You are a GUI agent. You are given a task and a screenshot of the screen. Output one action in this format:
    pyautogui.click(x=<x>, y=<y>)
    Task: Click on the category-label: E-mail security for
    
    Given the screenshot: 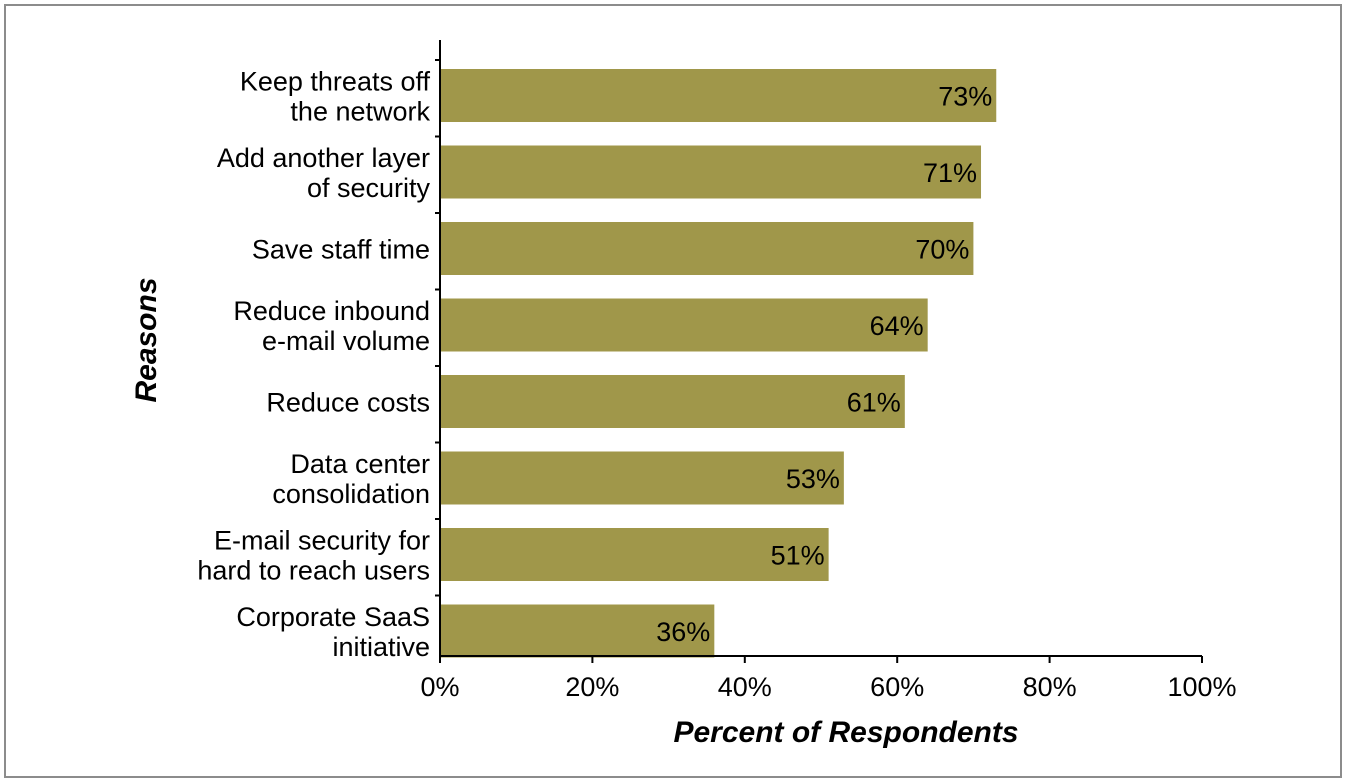 What is the action you would take?
    pyautogui.click(x=322, y=541)
    